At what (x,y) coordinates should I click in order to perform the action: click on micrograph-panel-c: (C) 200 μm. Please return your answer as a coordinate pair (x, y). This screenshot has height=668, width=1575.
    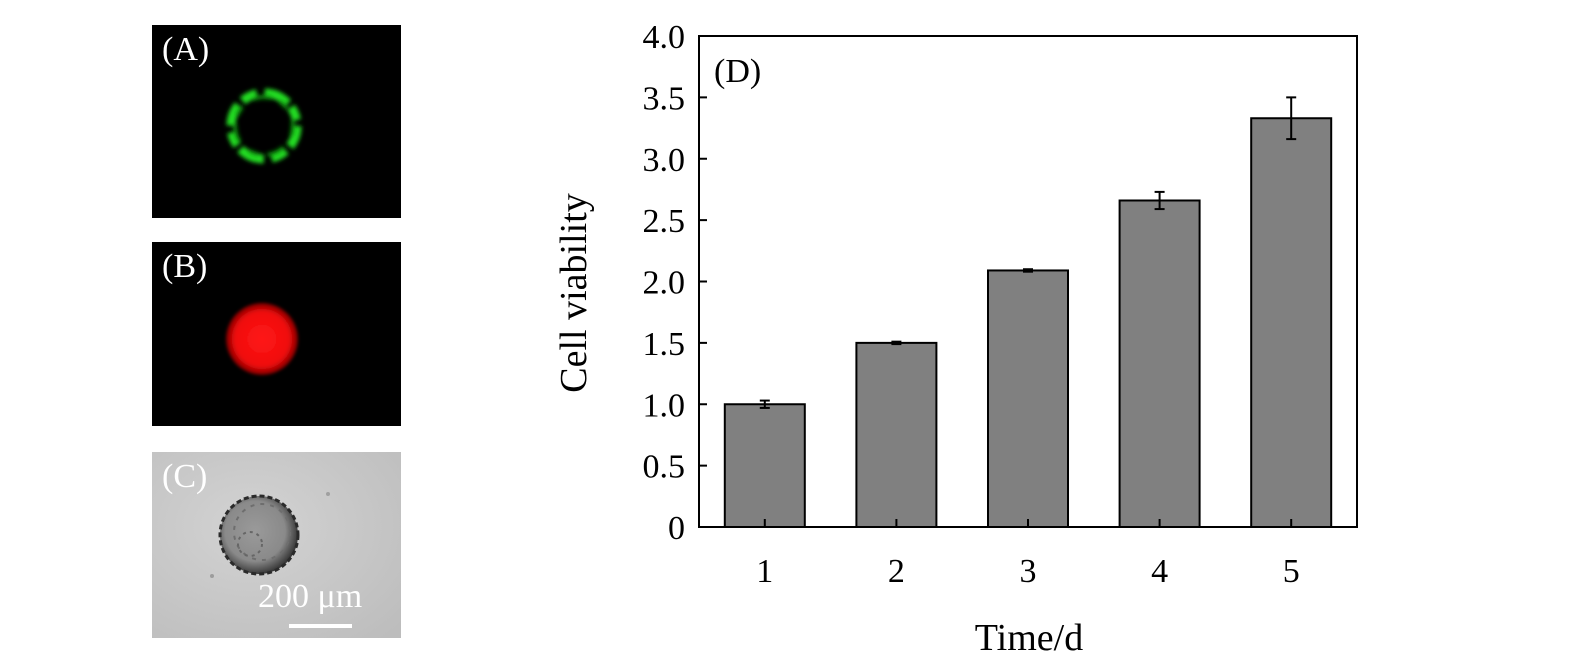
    Looking at the image, I should click on (276, 545).